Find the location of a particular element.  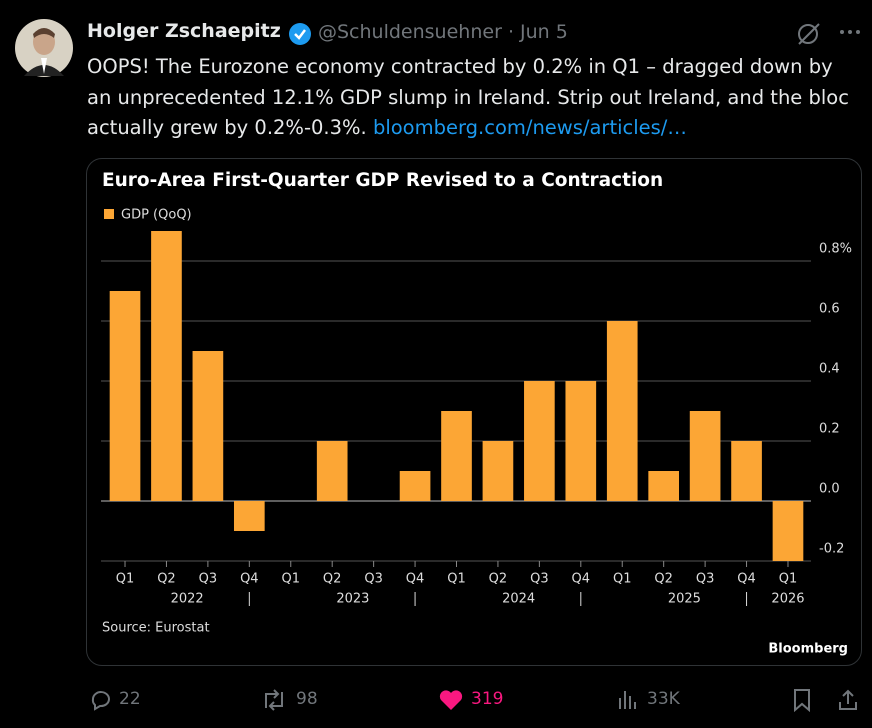

grok-icon is located at coordinates (809, 34).